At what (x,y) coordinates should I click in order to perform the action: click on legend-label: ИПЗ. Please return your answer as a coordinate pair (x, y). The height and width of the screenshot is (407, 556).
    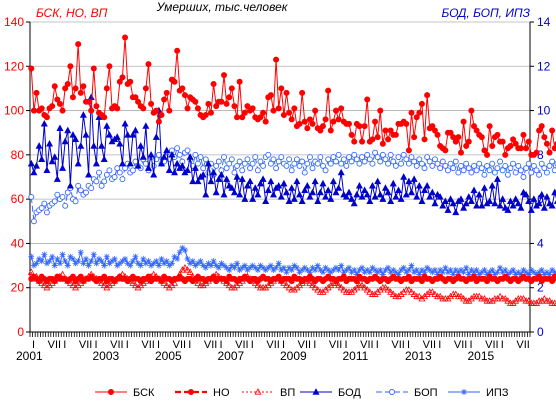
    Looking at the image, I should click on (497, 393).